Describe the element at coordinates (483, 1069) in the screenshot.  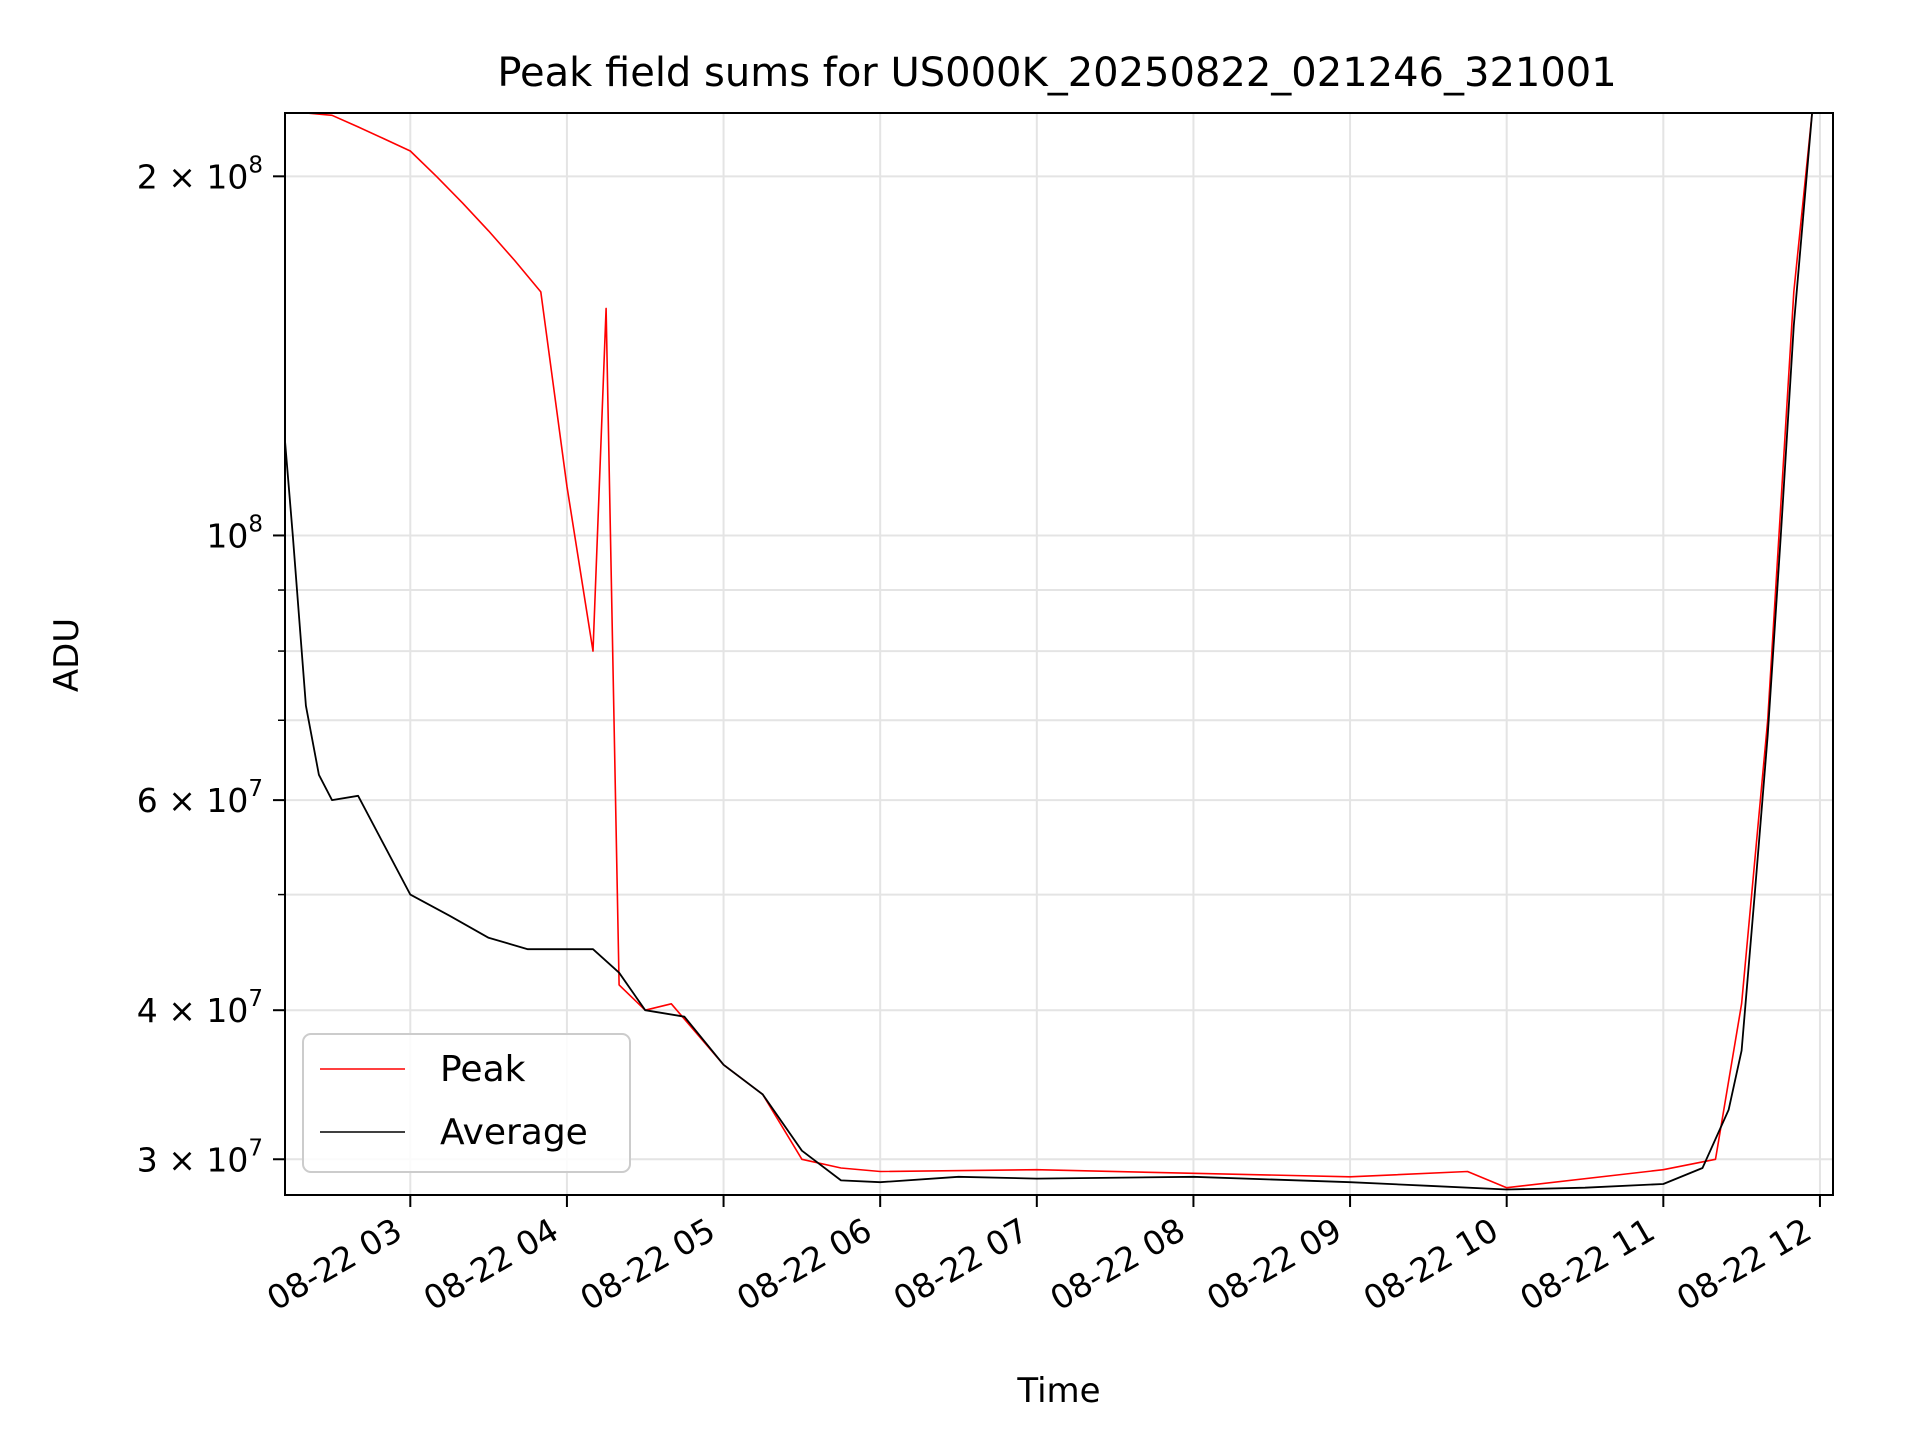
I see `legend-label-peak: Peak` at that location.